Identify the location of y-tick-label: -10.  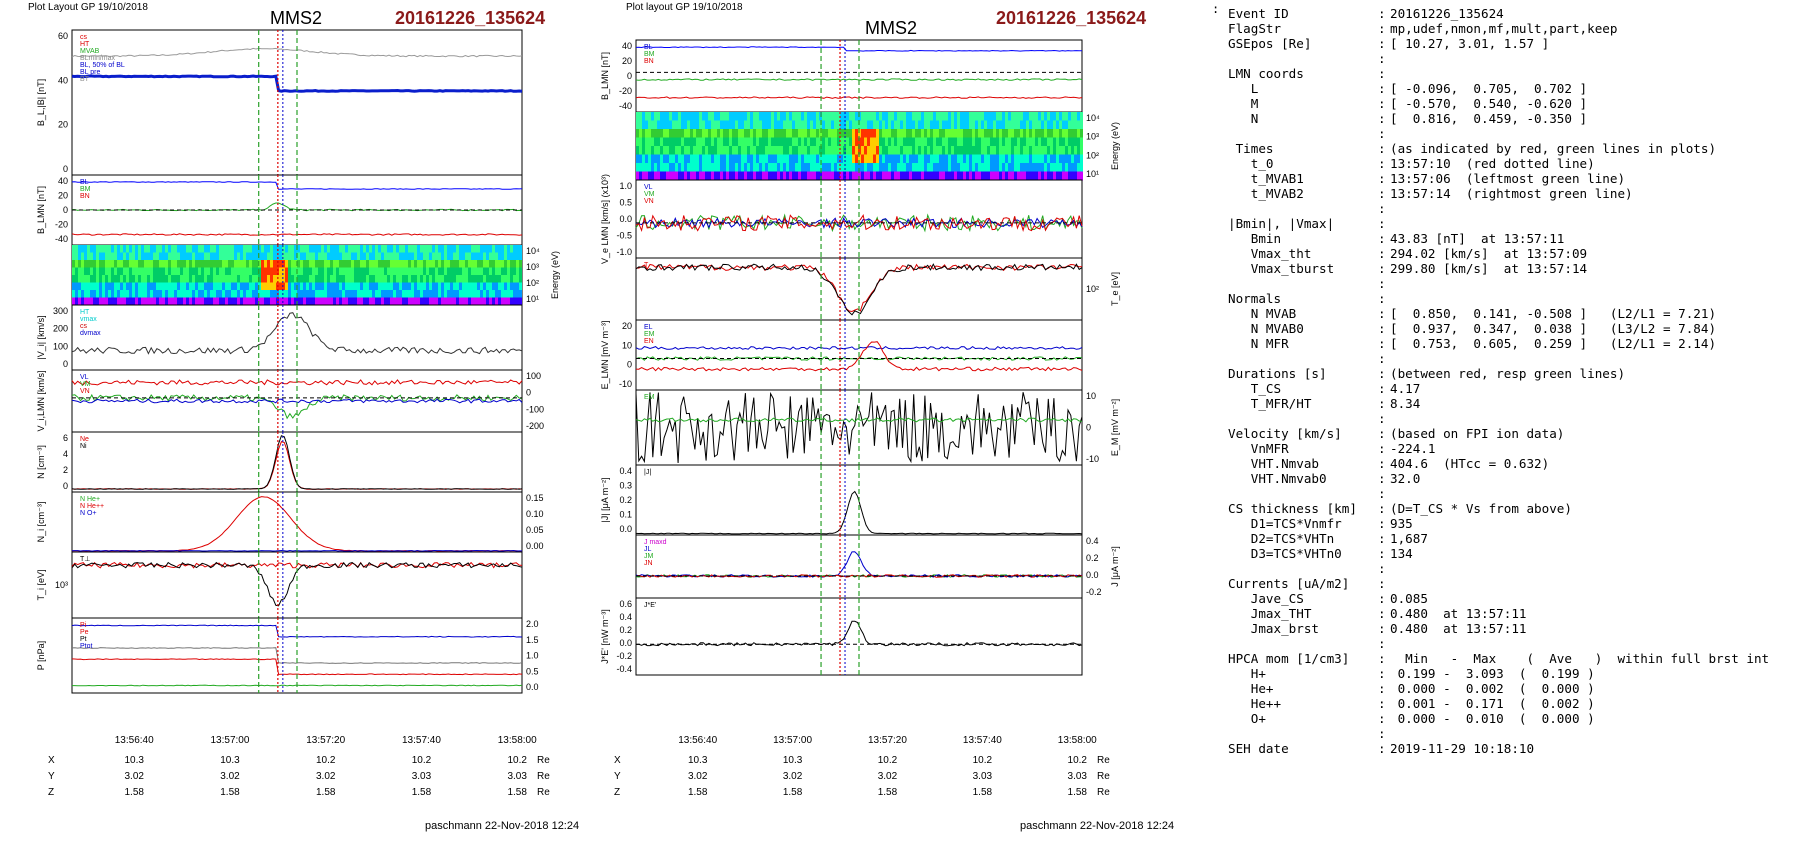
(625, 384).